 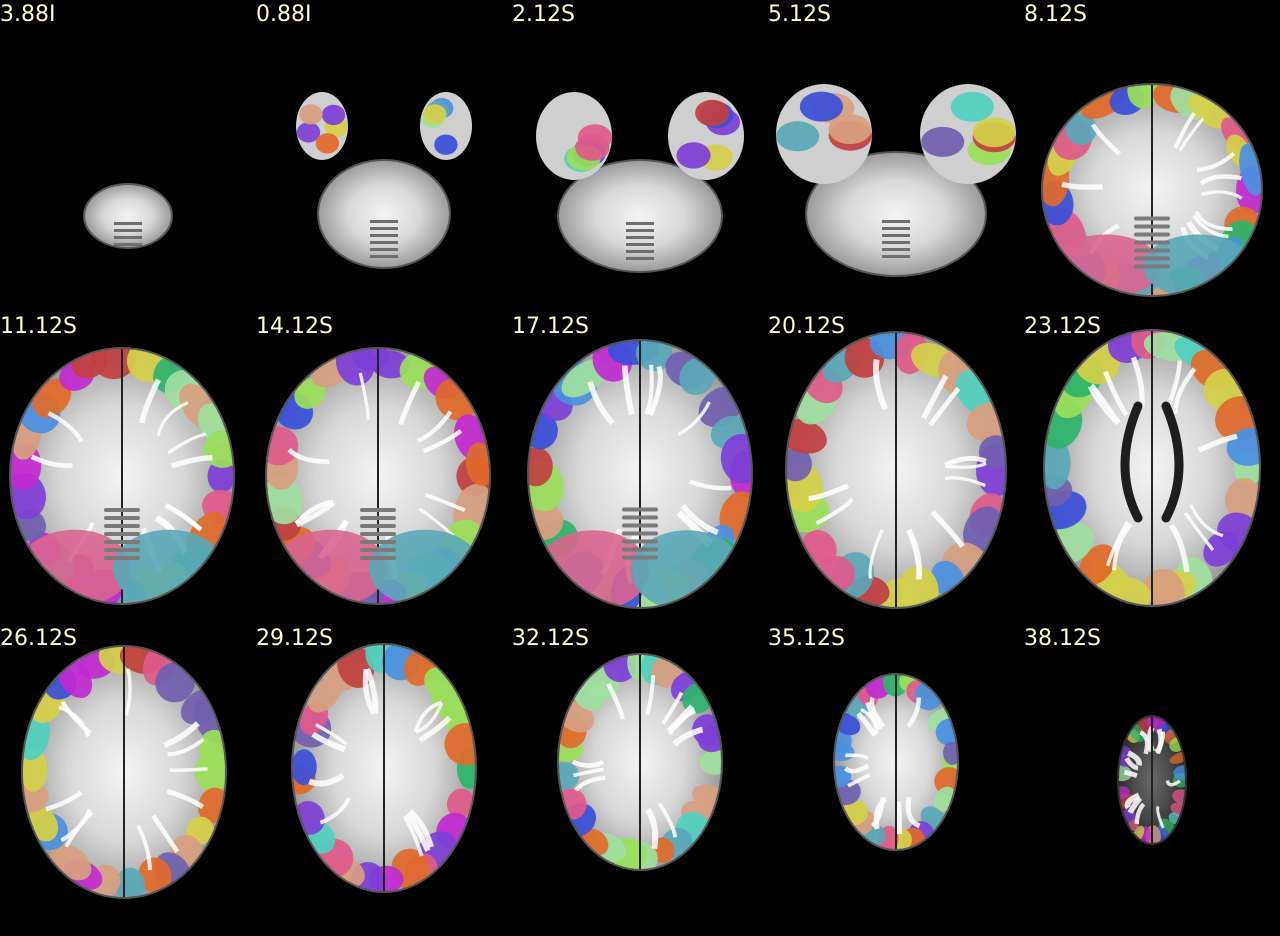 I want to click on slice-panel: 0.88I, so click(x=384, y=156).